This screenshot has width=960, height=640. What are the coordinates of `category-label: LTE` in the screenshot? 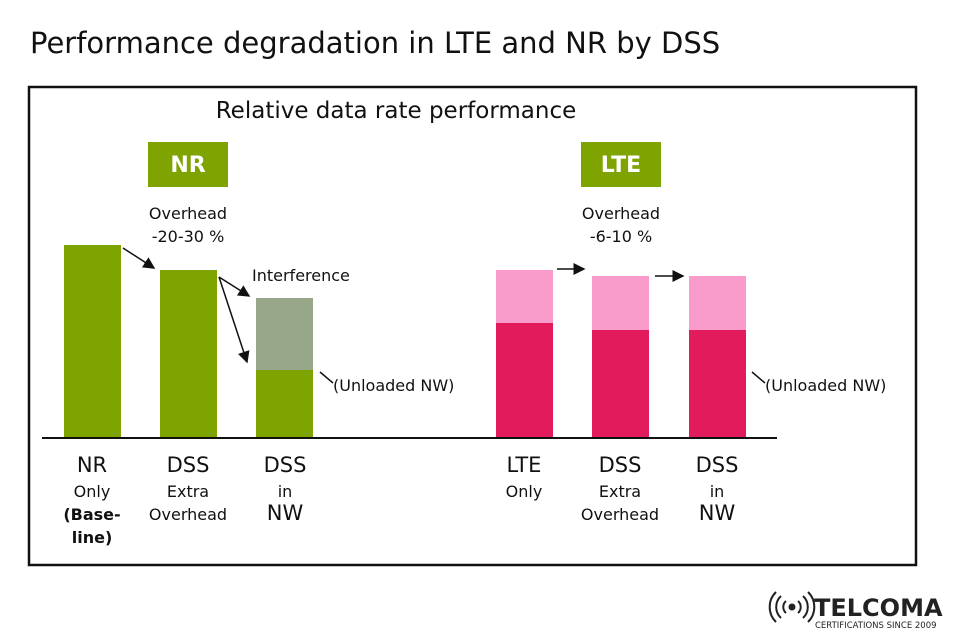 It's located at (524, 465).